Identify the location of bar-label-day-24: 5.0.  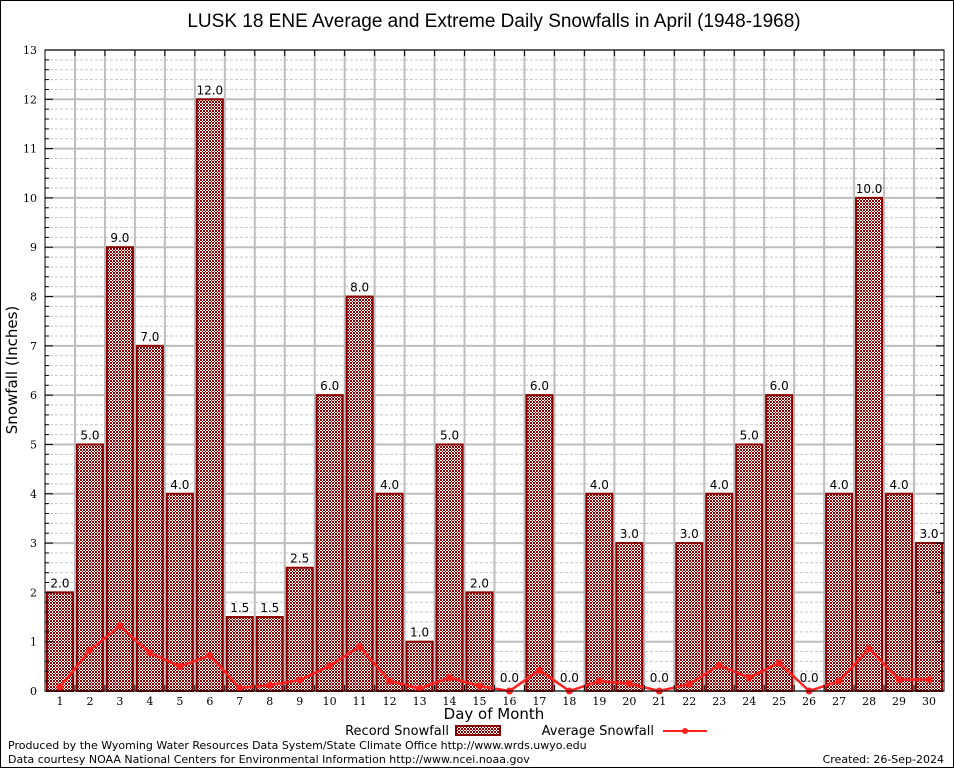
(749, 435).